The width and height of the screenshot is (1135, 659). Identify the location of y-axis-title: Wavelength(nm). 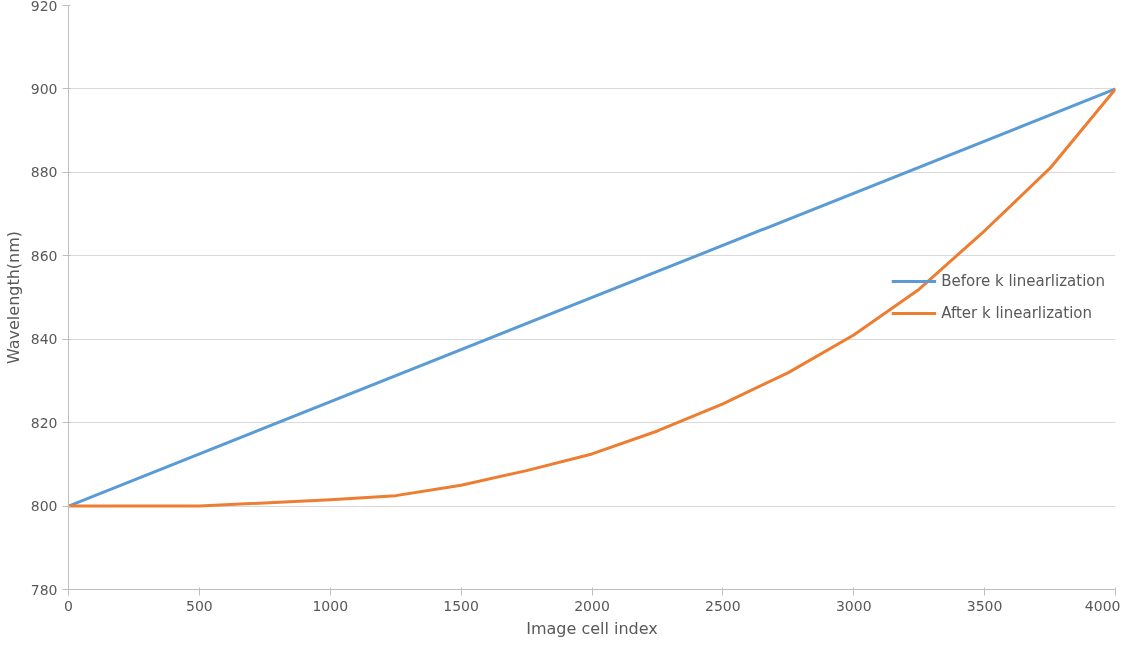
(13, 297).